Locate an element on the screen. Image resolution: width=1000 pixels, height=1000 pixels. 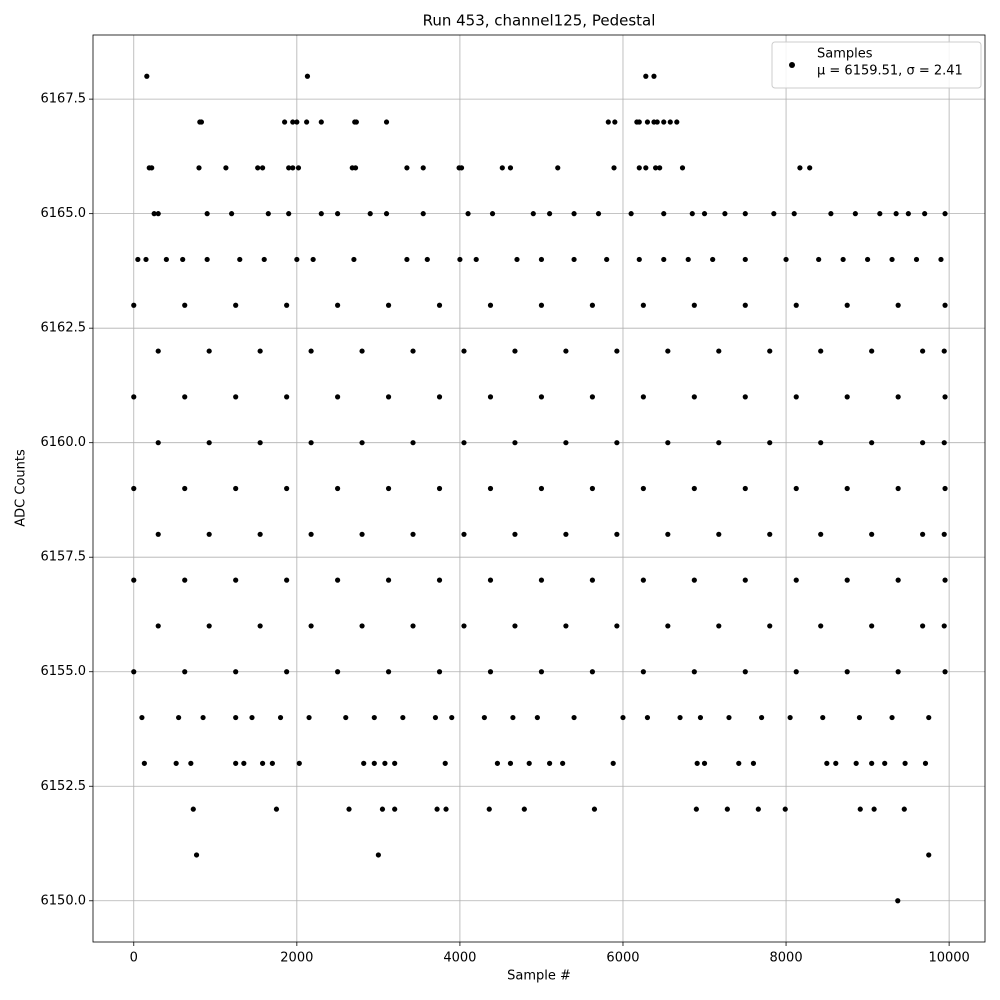
y-tick-label: 6155.0 is located at coordinates (64, 671).